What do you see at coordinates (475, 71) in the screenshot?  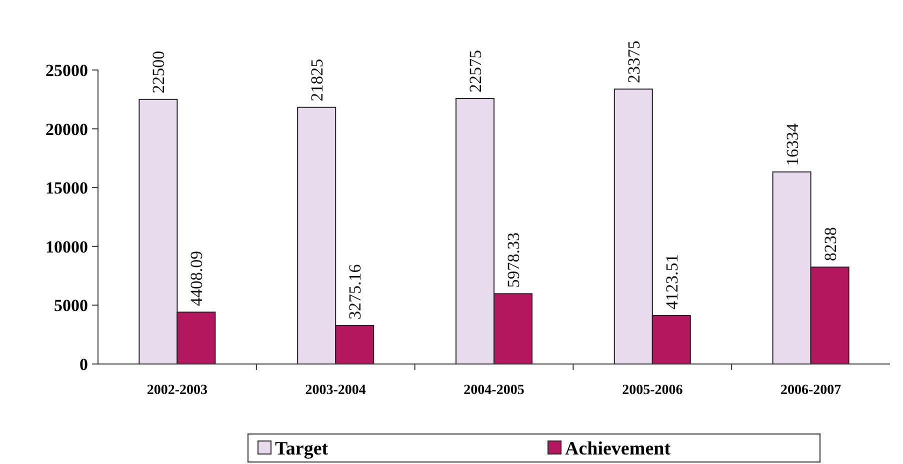 I see `data-label: 22575` at bounding box center [475, 71].